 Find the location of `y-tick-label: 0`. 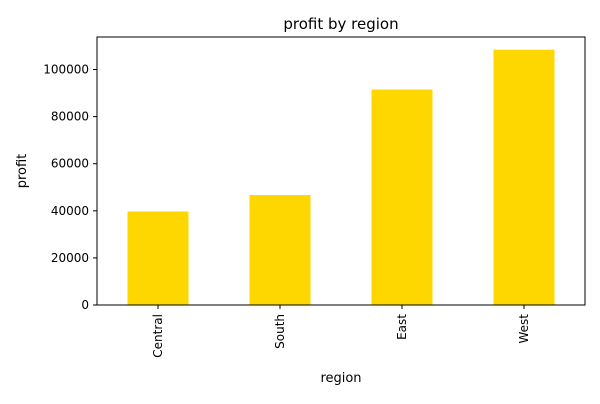

y-tick-label: 0 is located at coordinates (85, 305).